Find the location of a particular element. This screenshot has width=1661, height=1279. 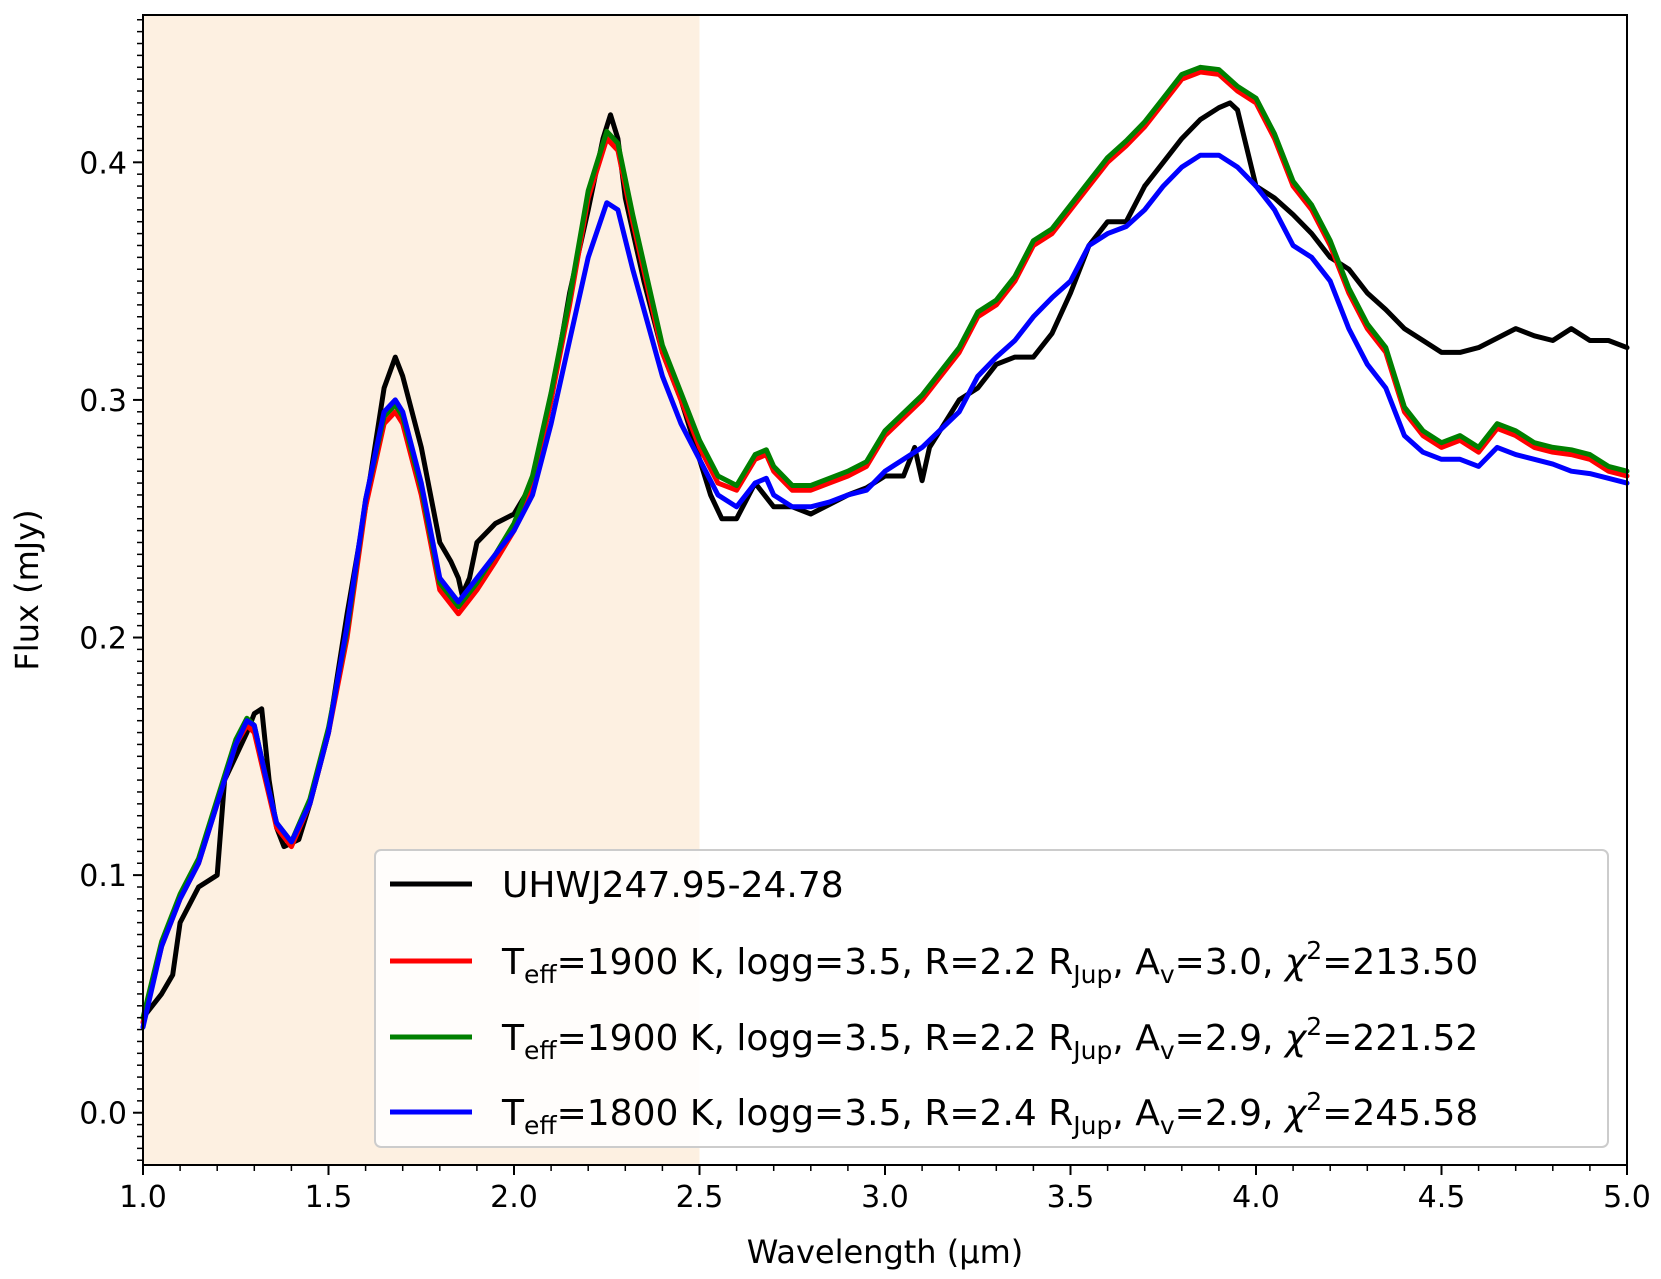

x-tick-label: 1.5 is located at coordinates (329, 1197).